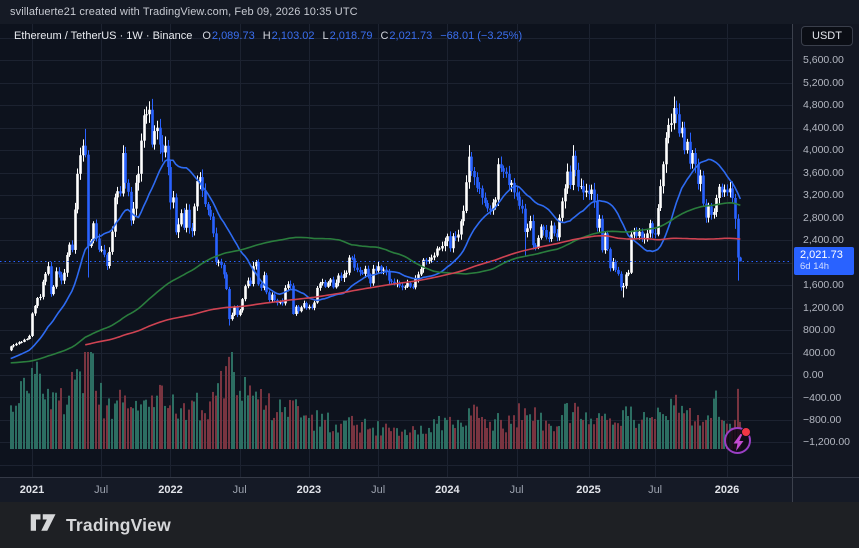  I want to click on axis-corner-separator, so click(792, 490).